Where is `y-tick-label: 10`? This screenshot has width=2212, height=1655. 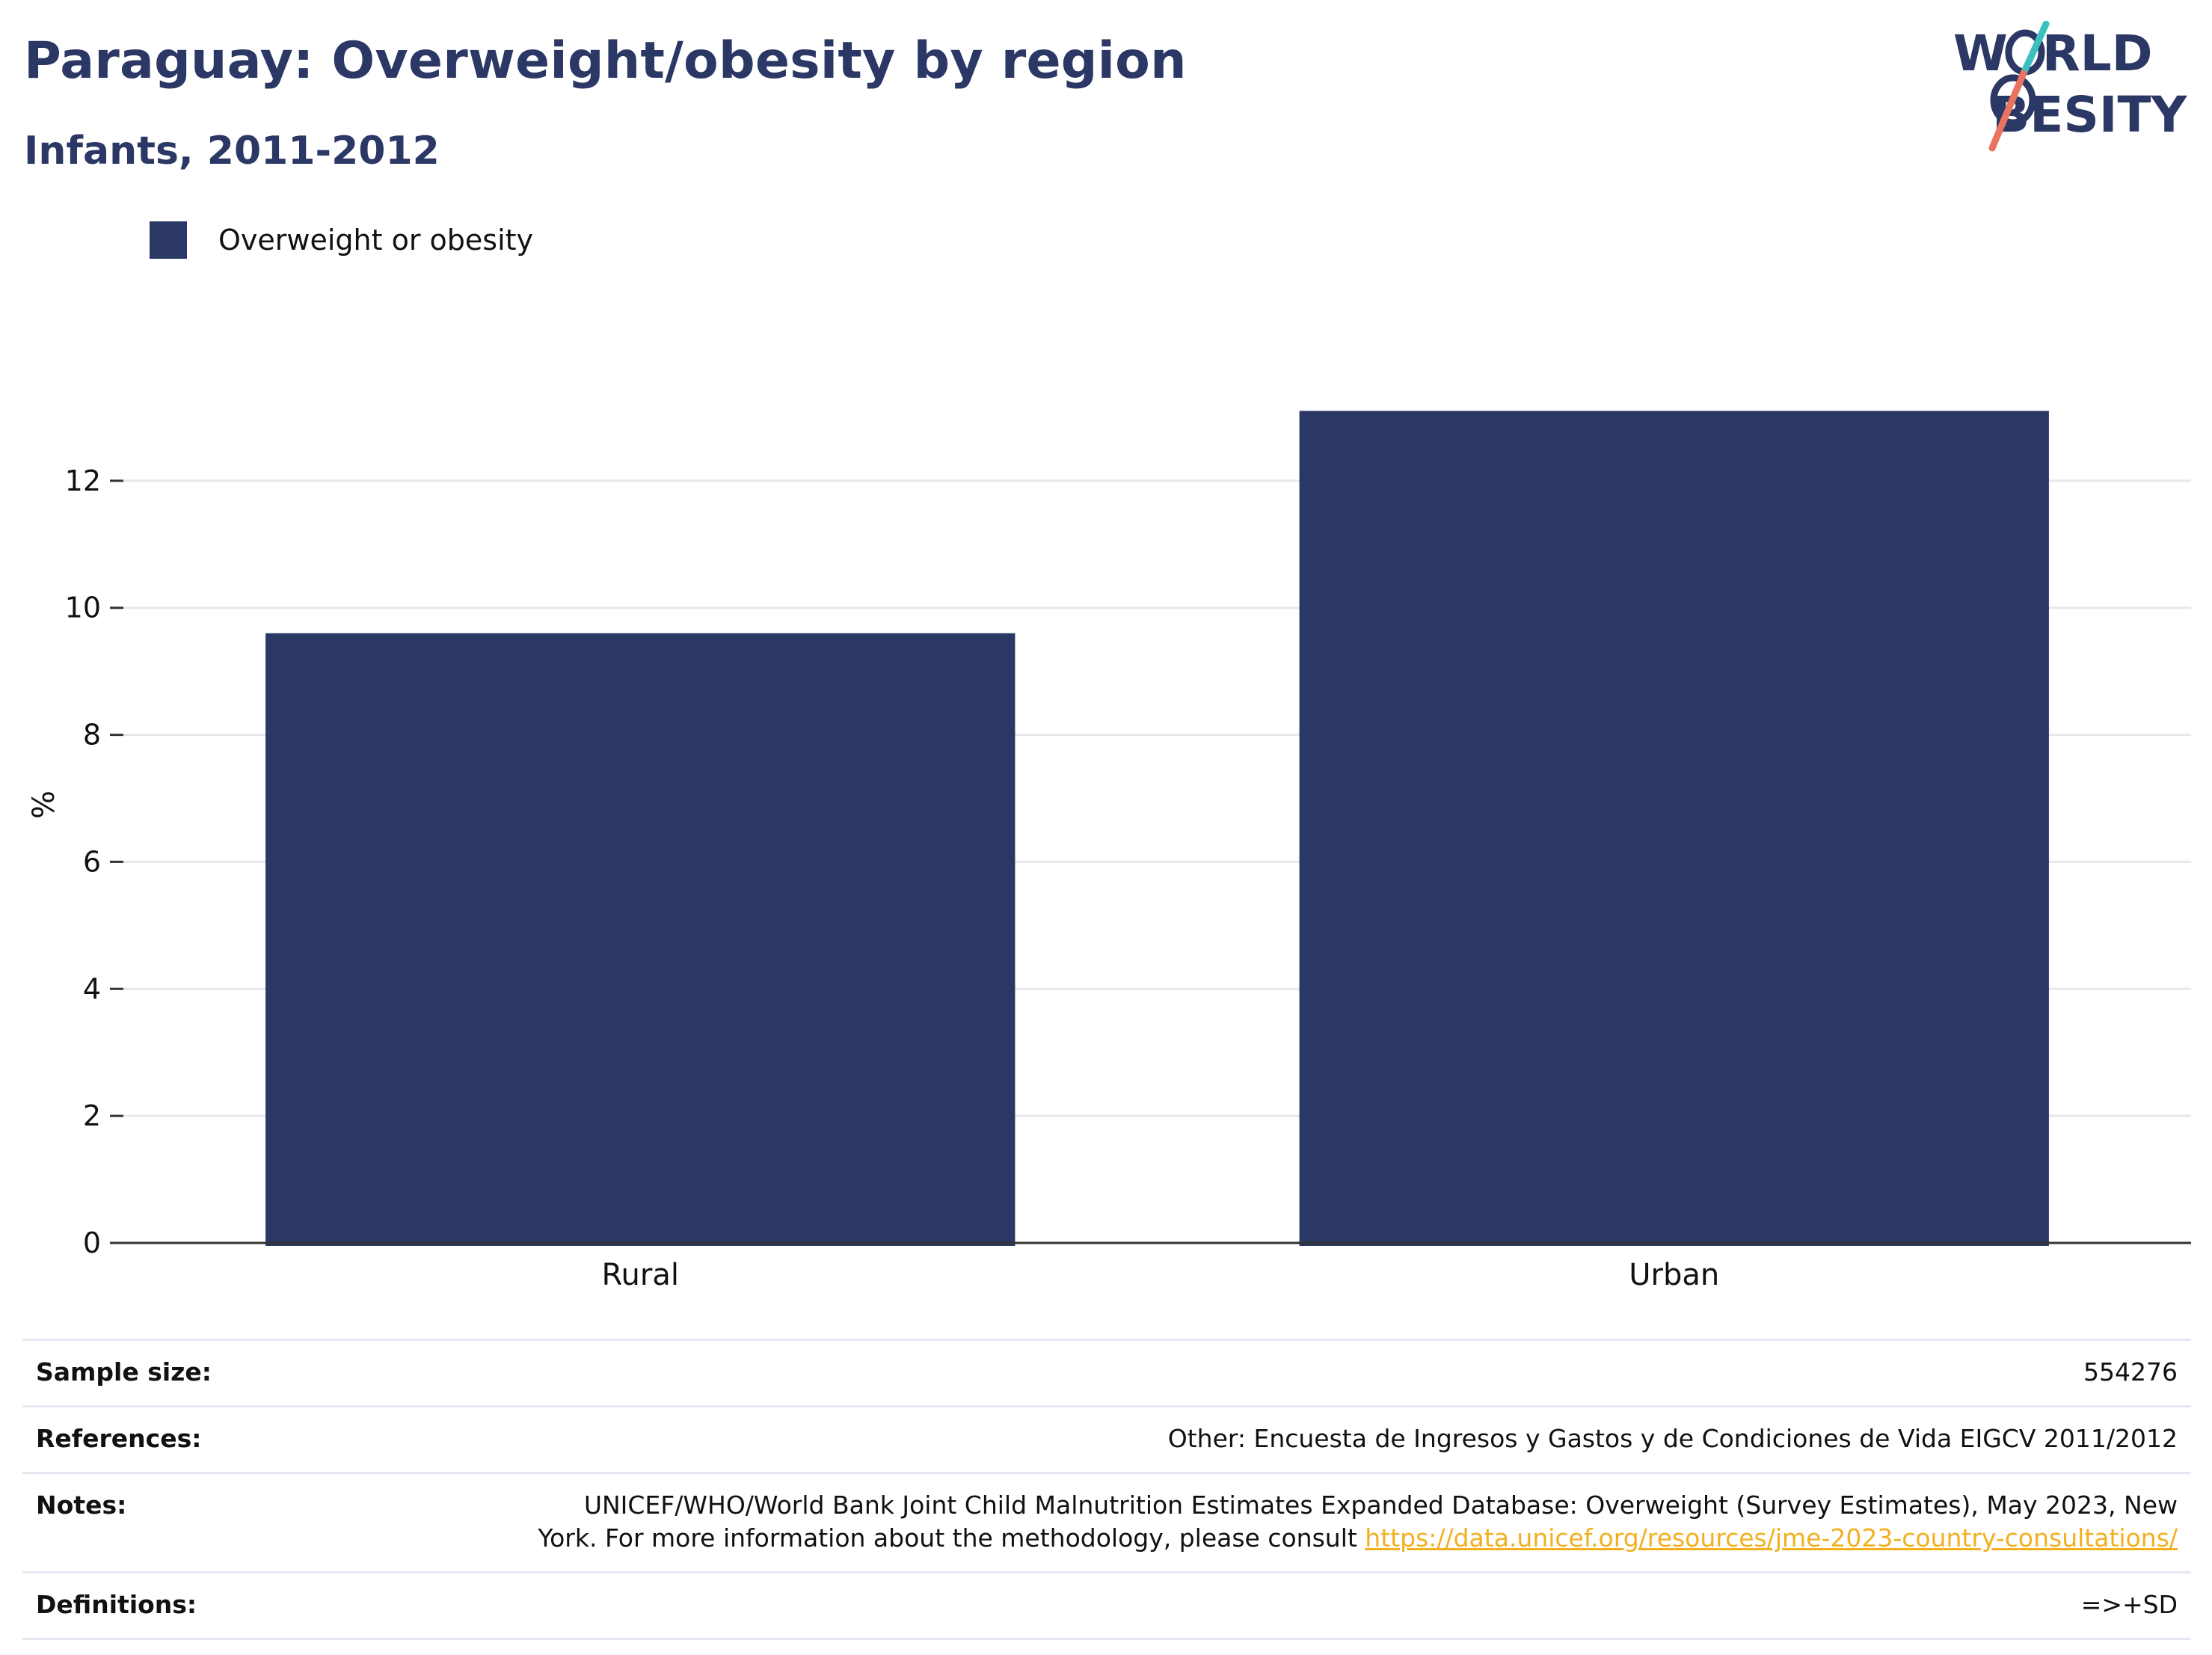
y-tick-label: 10 is located at coordinates (83, 608).